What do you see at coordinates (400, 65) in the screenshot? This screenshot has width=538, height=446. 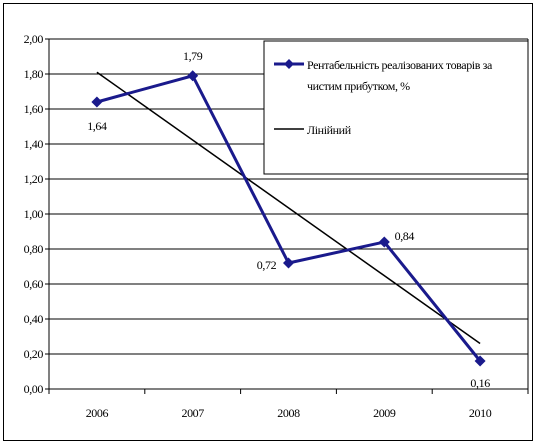 I see `legend-series-label-line1: Рентабельність реалізованих товарів за` at bounding box center [400, 65].